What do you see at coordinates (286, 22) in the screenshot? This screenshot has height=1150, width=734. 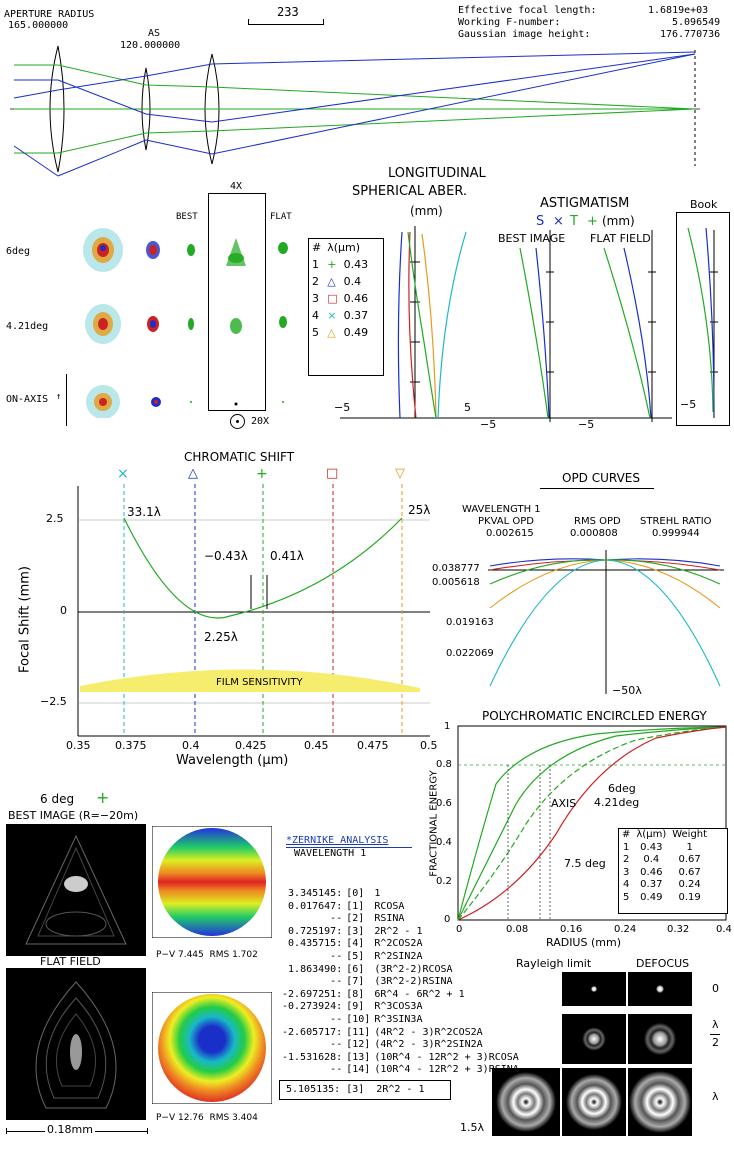 I see `scale-bar` at bounding box center [286, 22].